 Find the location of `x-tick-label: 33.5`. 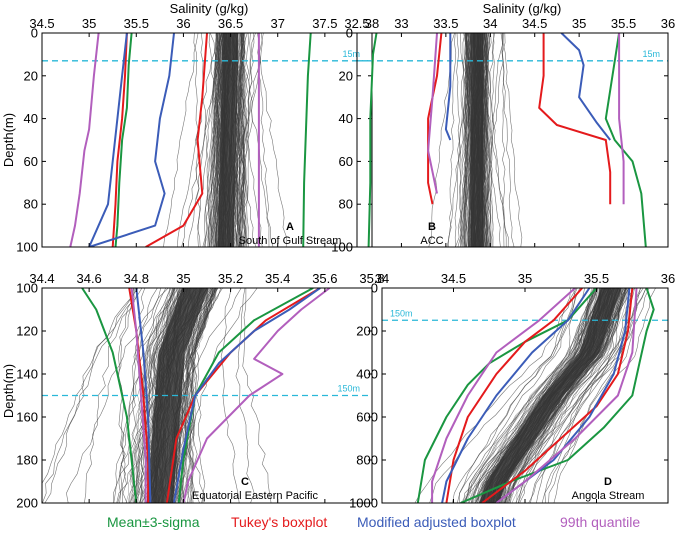

x-tick-label: 33.5 is located at coordinates (445, 23).